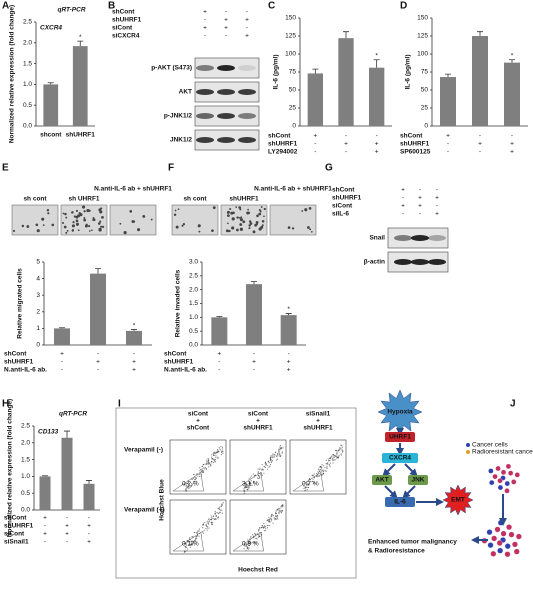 The width and height of the screenshot is (533, 589). Describe the element at coordinates (38, 278) in the screenshot. I see `y-tick-label: 4` at that location.